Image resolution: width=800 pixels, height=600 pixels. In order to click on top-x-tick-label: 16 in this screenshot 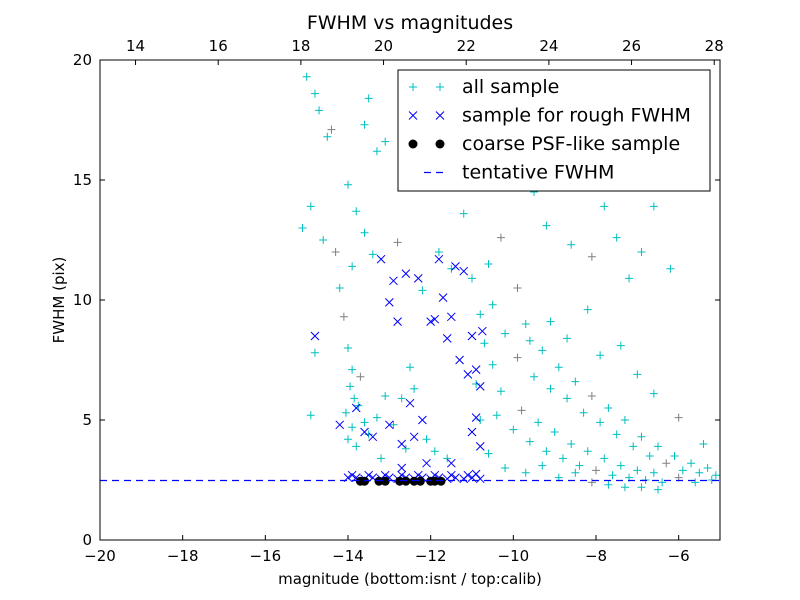, I will do `click(218, 46)`.